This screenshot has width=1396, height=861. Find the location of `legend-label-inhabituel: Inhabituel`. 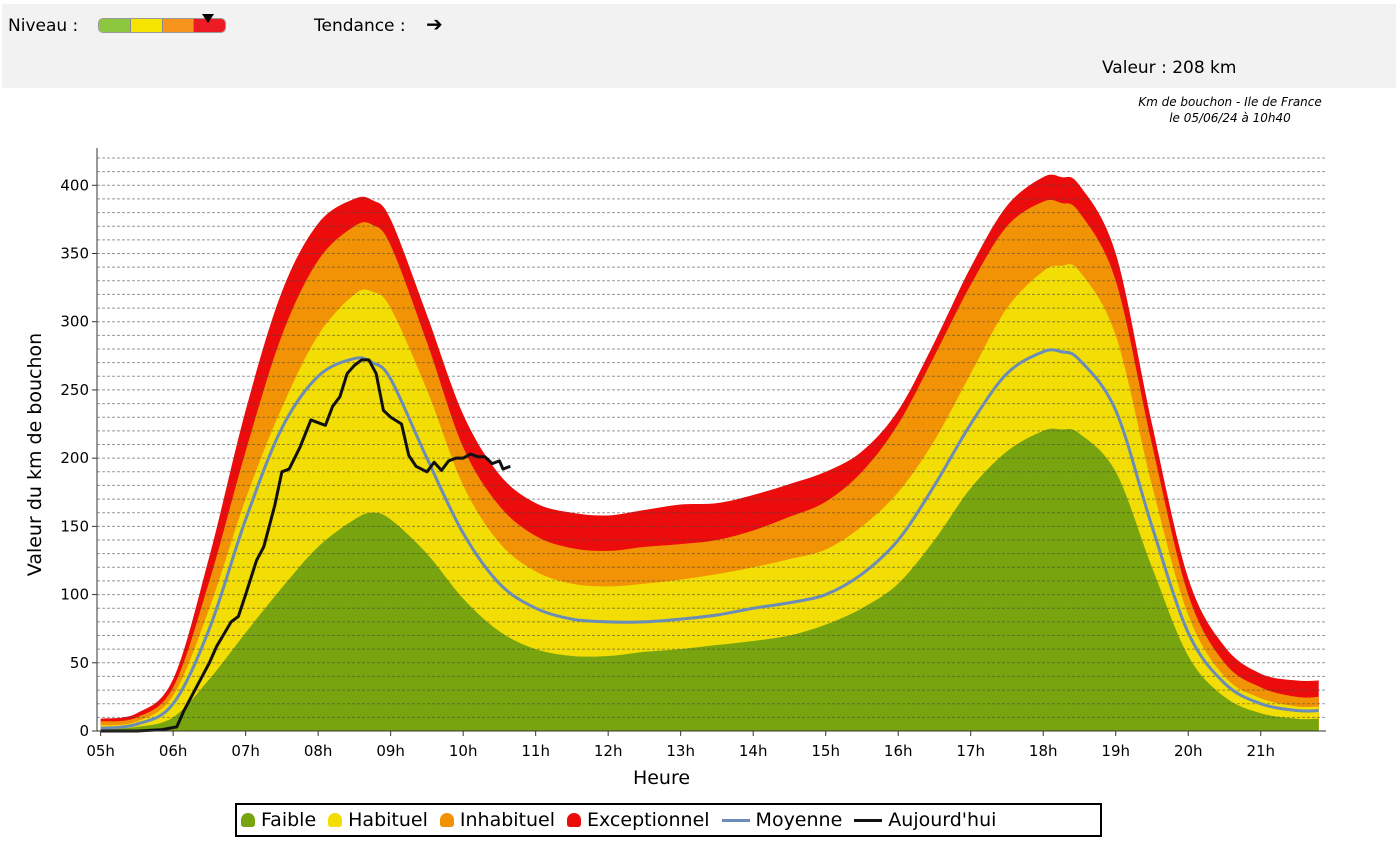

legend-label-inhabituel: Inhabituel is located at coordinates (507, 820).